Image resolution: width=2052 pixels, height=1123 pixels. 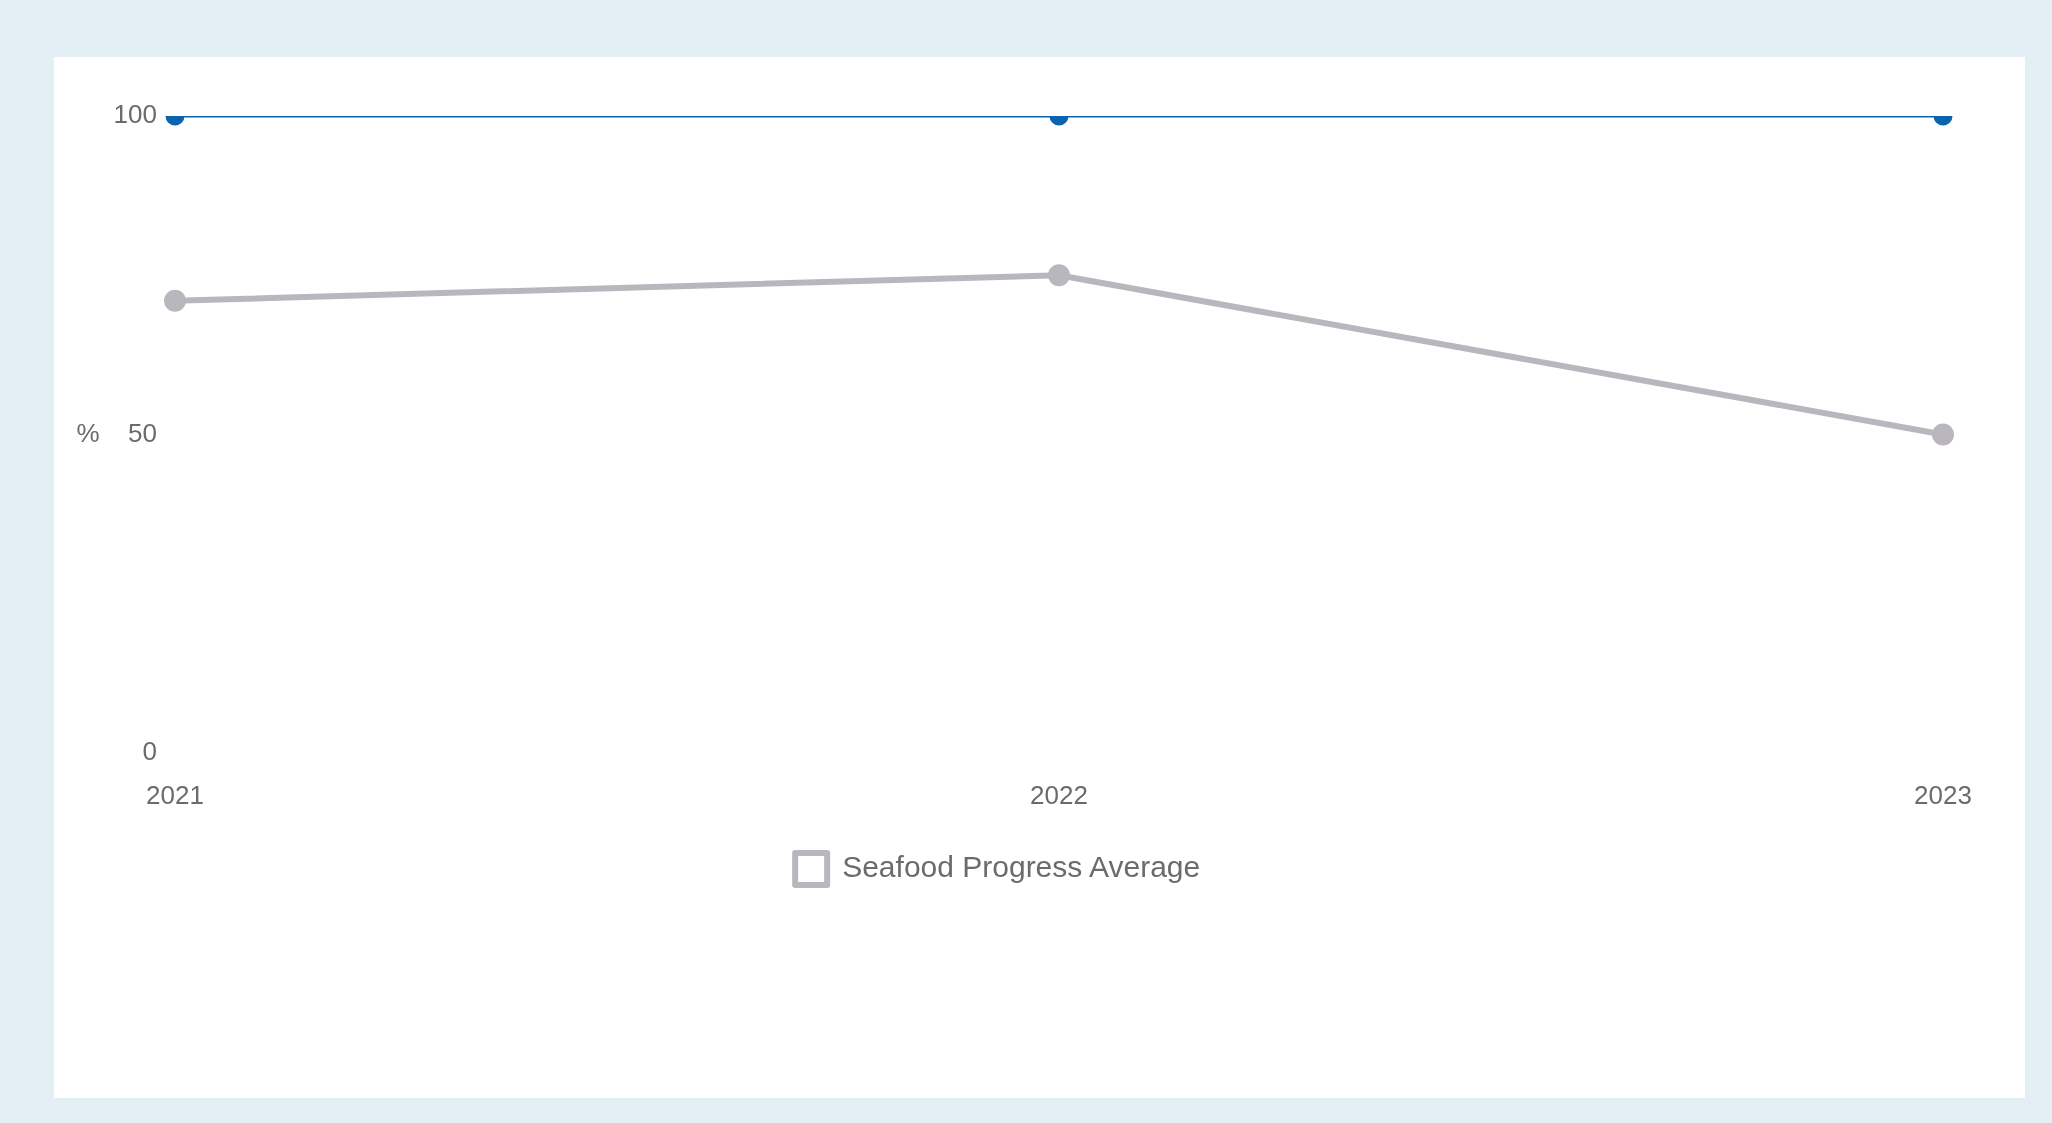 I want to click on y-tick-label: 0, so click(x=149, y=751).